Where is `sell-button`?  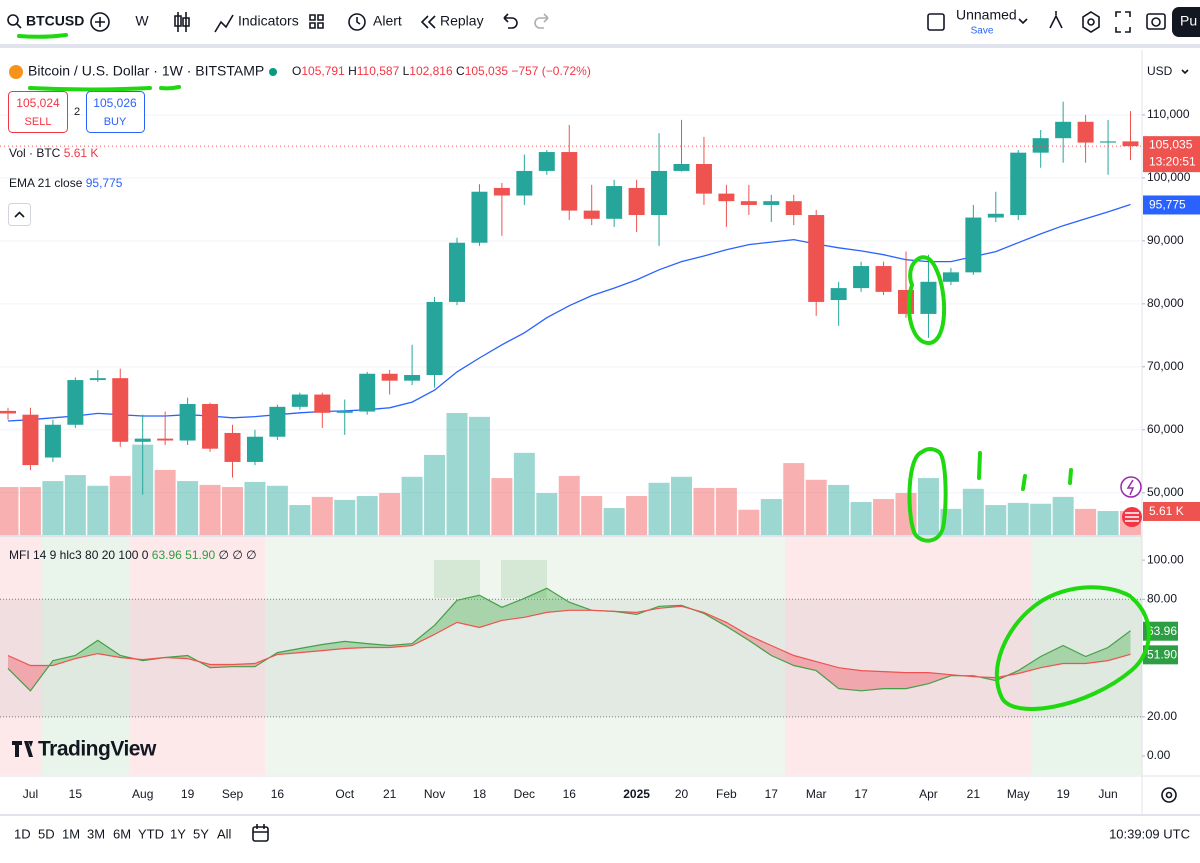
sell-button is located at coordinates (38, 112).